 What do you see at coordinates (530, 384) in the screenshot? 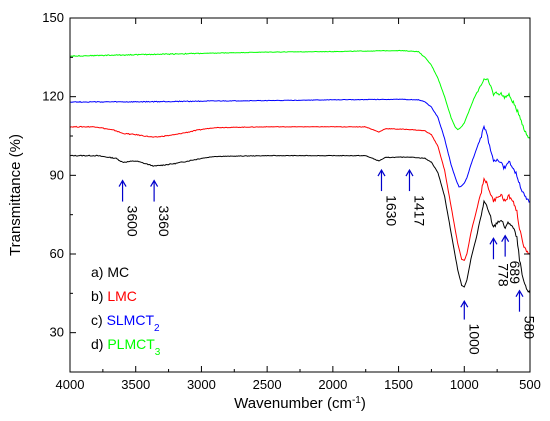
I see `x-tick-label: 500` at bounding box center [530, 384].